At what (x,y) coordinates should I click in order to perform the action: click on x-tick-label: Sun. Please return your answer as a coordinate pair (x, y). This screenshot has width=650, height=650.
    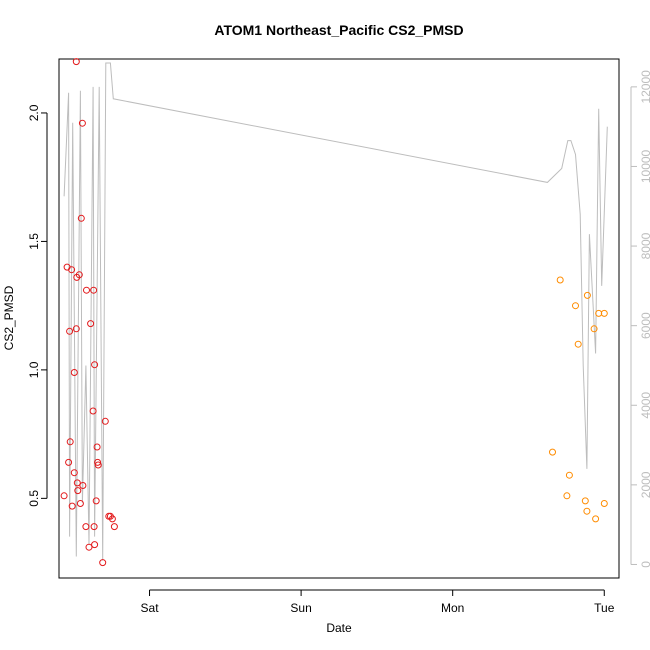
    Looking at the image, I should click on (300, 608).